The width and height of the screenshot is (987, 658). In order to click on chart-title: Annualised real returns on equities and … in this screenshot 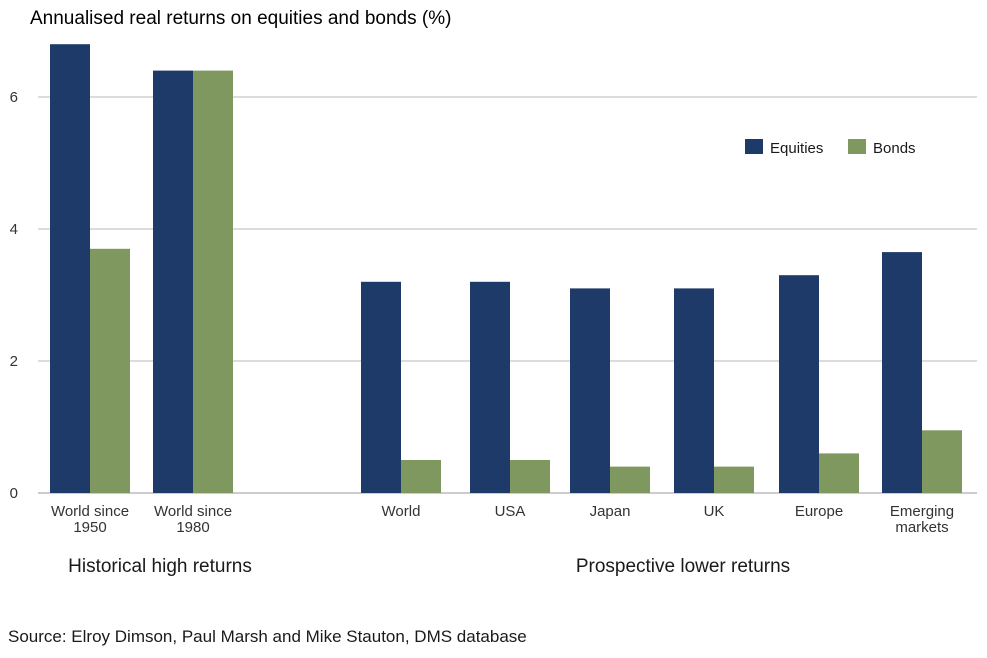, I will do `click(240, 18)`.